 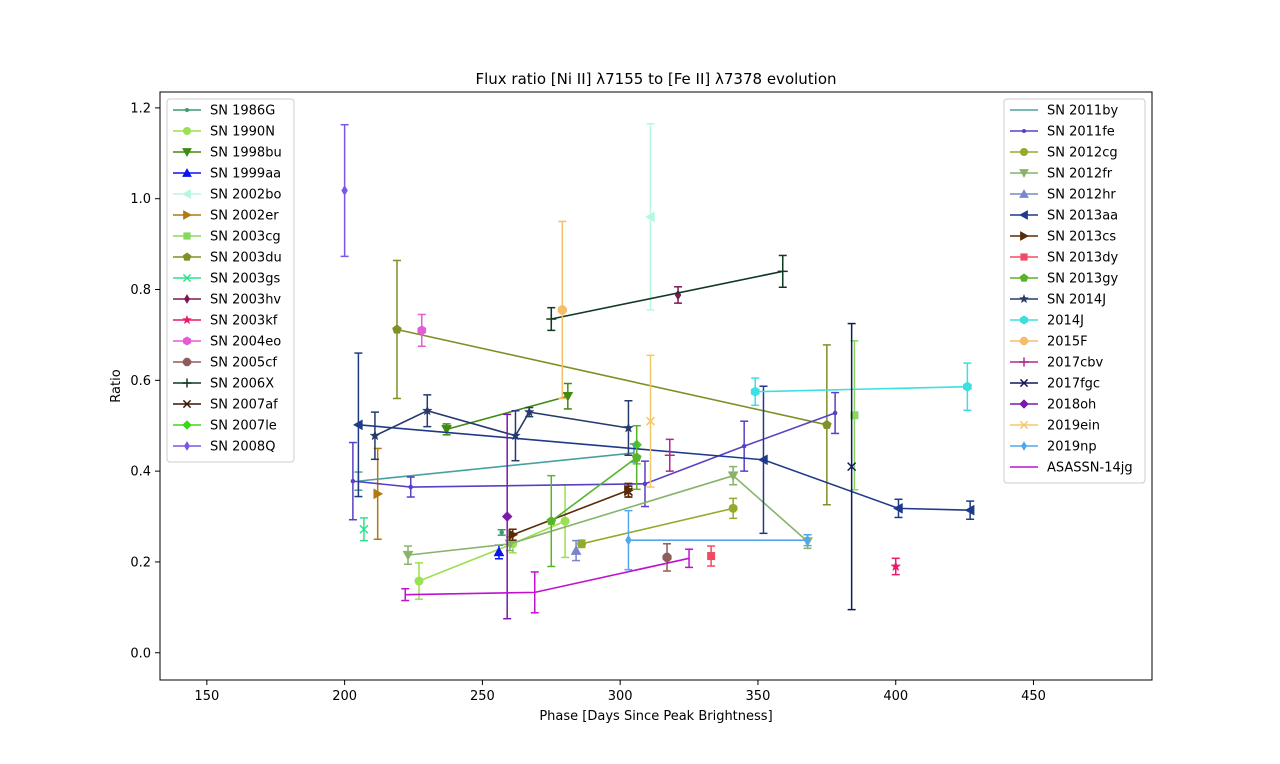 I want to click on series-sn-2008q, so click(x=344, y=190).